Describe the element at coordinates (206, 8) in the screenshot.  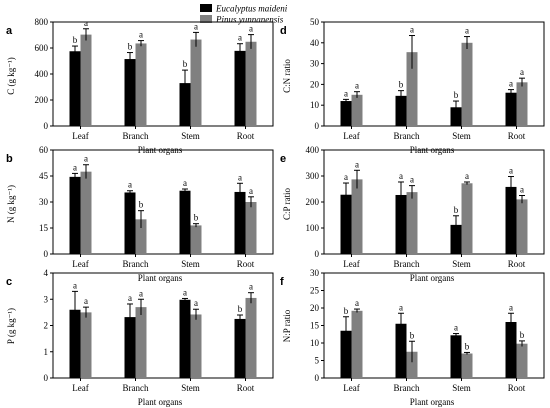
I see `legend-swatch` at that location.